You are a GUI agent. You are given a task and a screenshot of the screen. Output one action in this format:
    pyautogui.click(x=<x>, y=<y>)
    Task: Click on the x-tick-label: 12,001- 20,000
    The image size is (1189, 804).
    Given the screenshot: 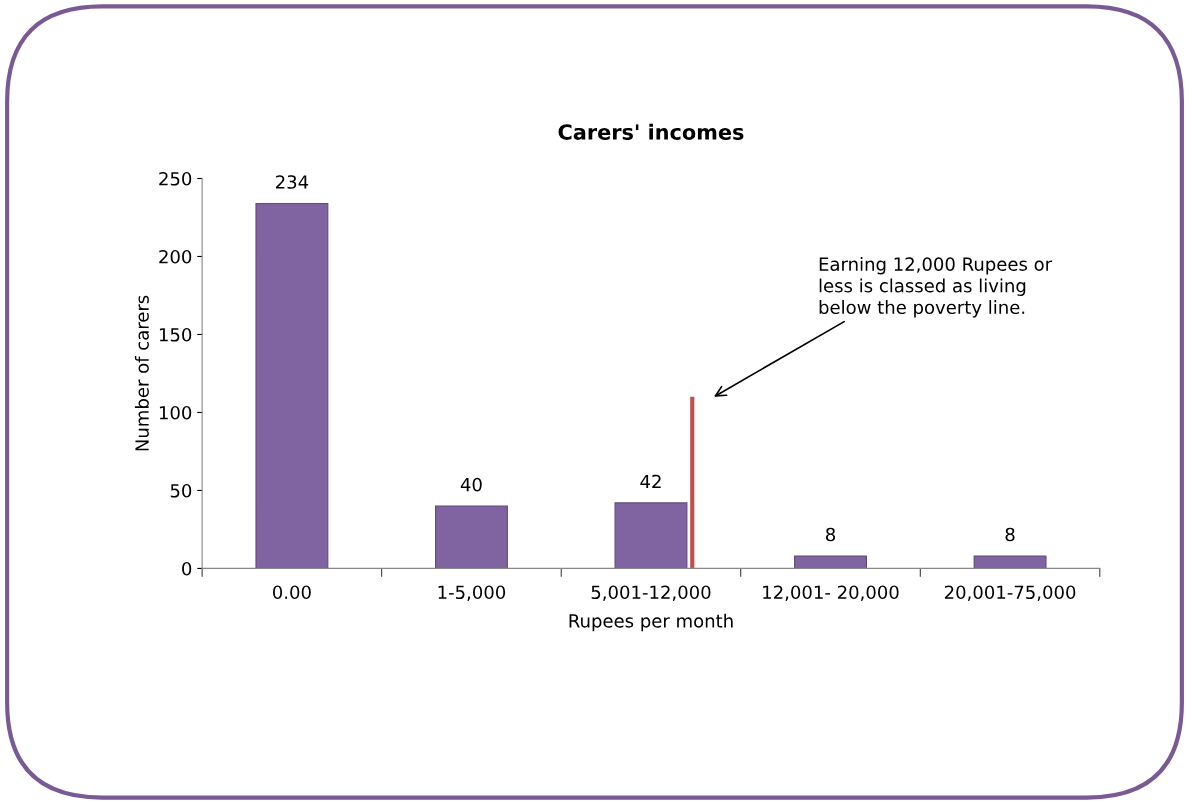 What is the action you would take?
    pyautogui.click(x=831, y=593)
    